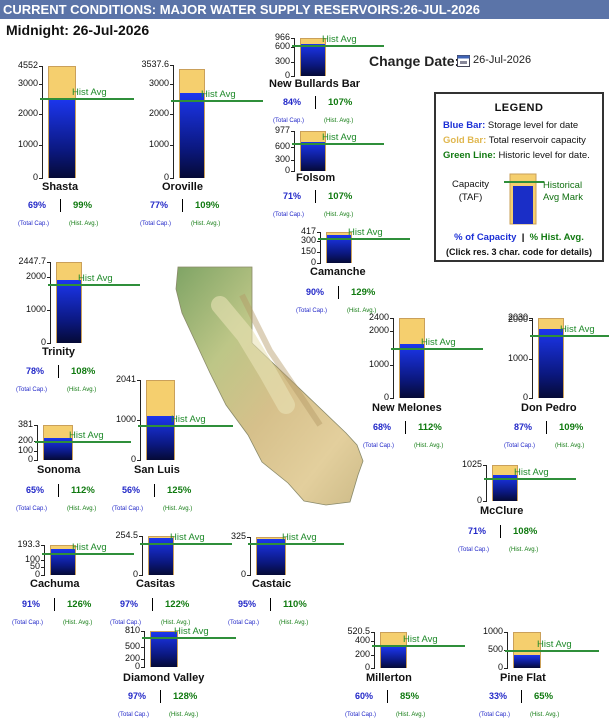  Describe the element at coordinates (463, 60) in the screenshot. I see `calendar-icon` at that location.